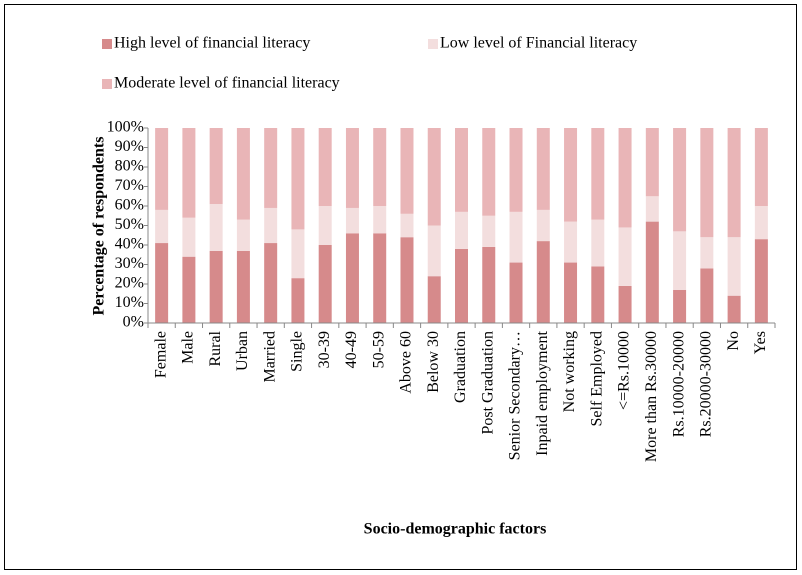 This screenshot has width=802, height=575. What do you see at coordinates (324, 349) in the screenshot?
I see `x-tick-label: 30-39` at bounding box center [324, 349].